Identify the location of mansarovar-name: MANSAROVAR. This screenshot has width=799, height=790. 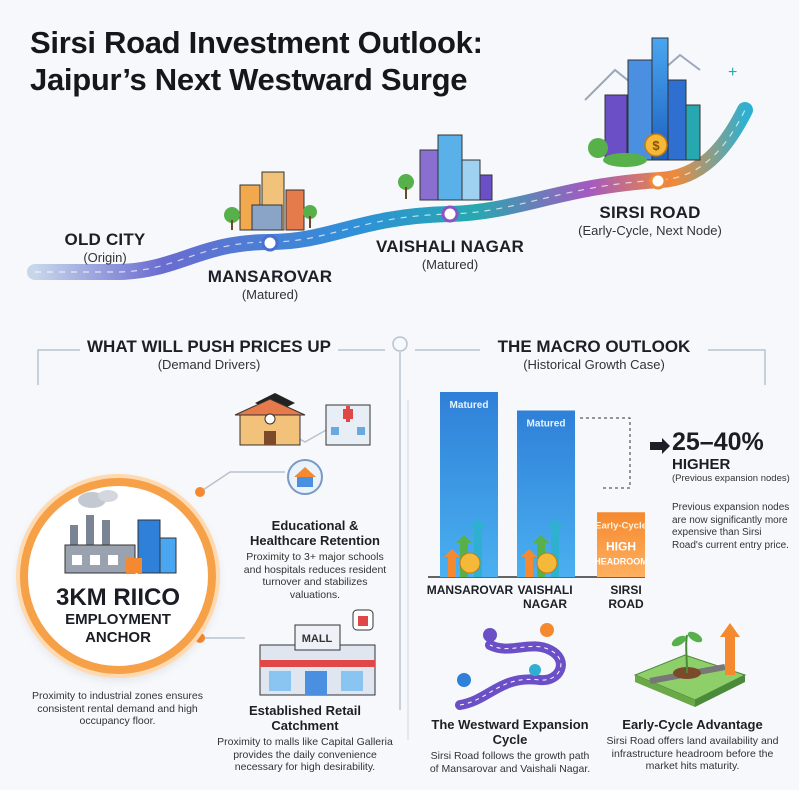
(270, 276).